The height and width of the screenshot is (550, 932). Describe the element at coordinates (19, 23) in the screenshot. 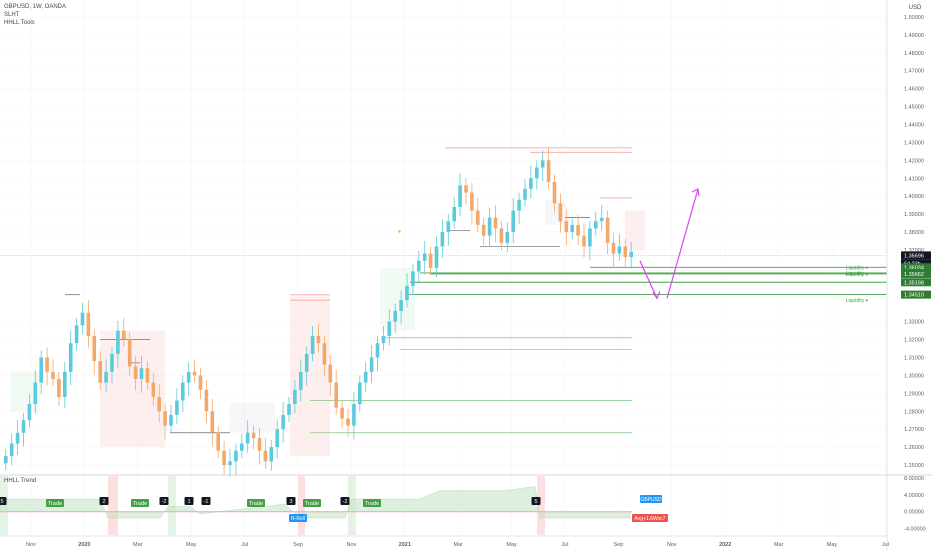

I see `indicator-hhll-tools: HHLL Tools` at that location.